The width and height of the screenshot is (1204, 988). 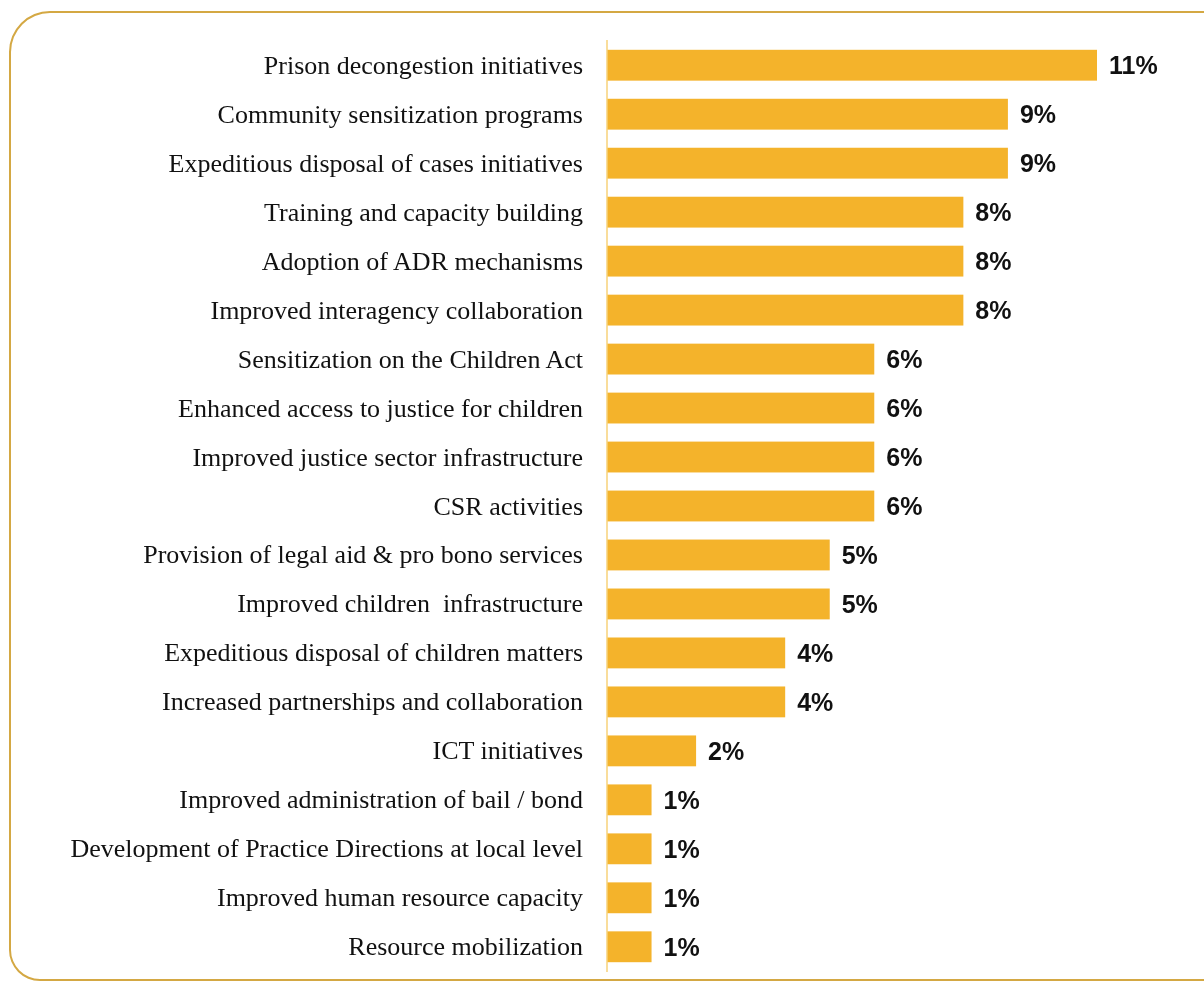 What do you see at coordinates (387, 457) in the screenshot?
I see `y-tick-label: Improved justice sector infrastructure` at bounding box center [387, 457].